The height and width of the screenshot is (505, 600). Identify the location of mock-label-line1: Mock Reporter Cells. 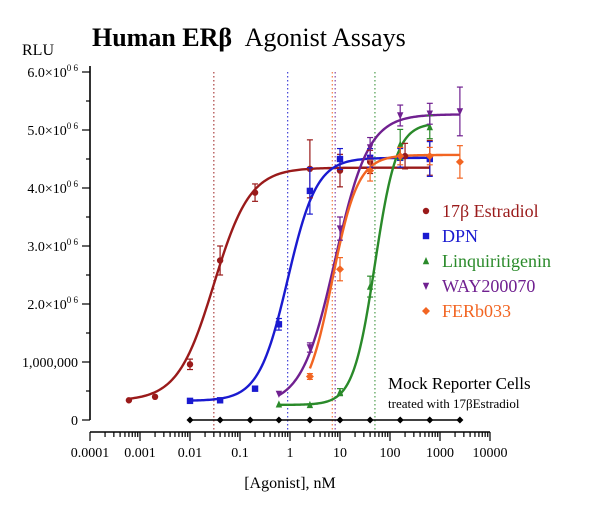
(459, 383).